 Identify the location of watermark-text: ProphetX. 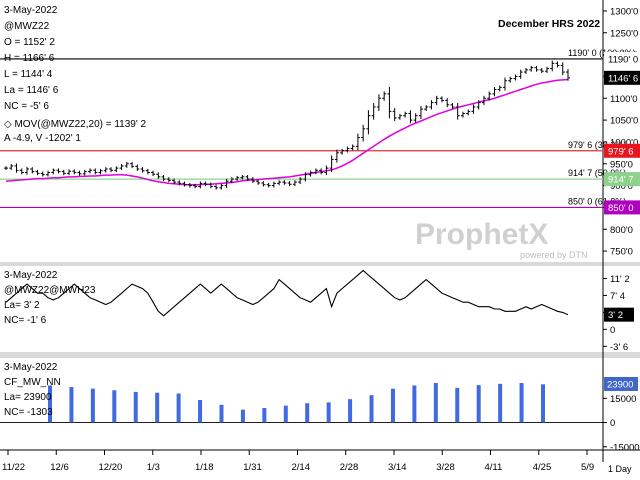
(481, 234).